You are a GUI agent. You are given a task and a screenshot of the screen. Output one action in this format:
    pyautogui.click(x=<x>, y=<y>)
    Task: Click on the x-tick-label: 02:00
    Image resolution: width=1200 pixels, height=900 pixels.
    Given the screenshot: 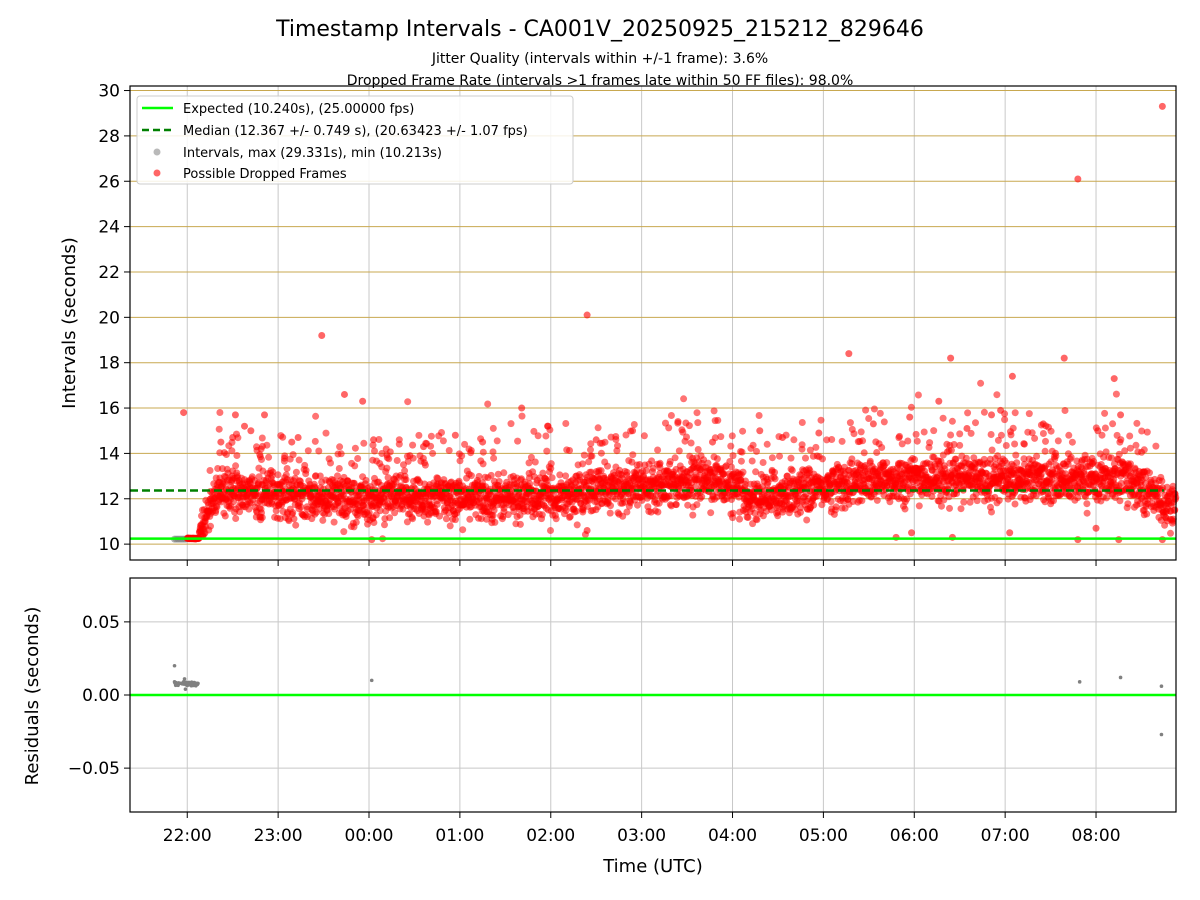 What is the action you would take?
    pyautogui.click(x=550, y=836)
    